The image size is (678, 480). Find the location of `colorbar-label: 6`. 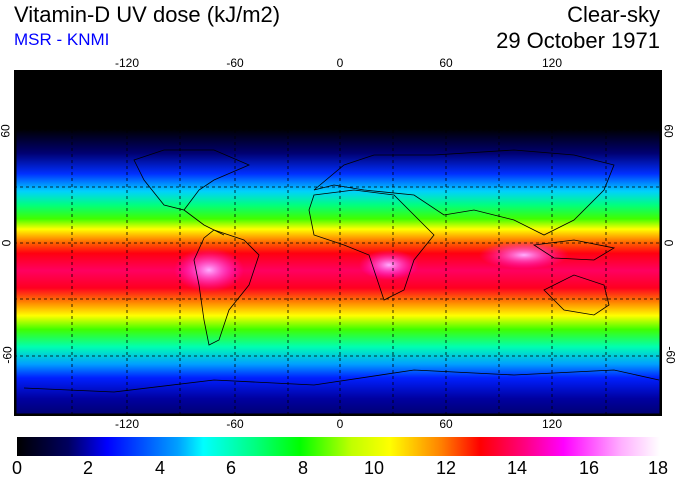

colorbar-label: 6 is located at coordinates (231, 468).